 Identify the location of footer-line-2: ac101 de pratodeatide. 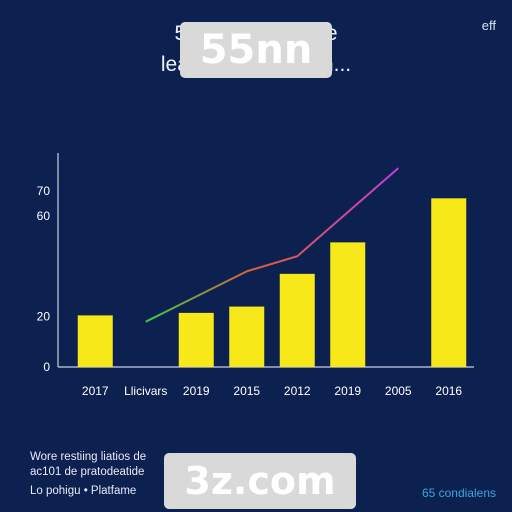
(87, 472).